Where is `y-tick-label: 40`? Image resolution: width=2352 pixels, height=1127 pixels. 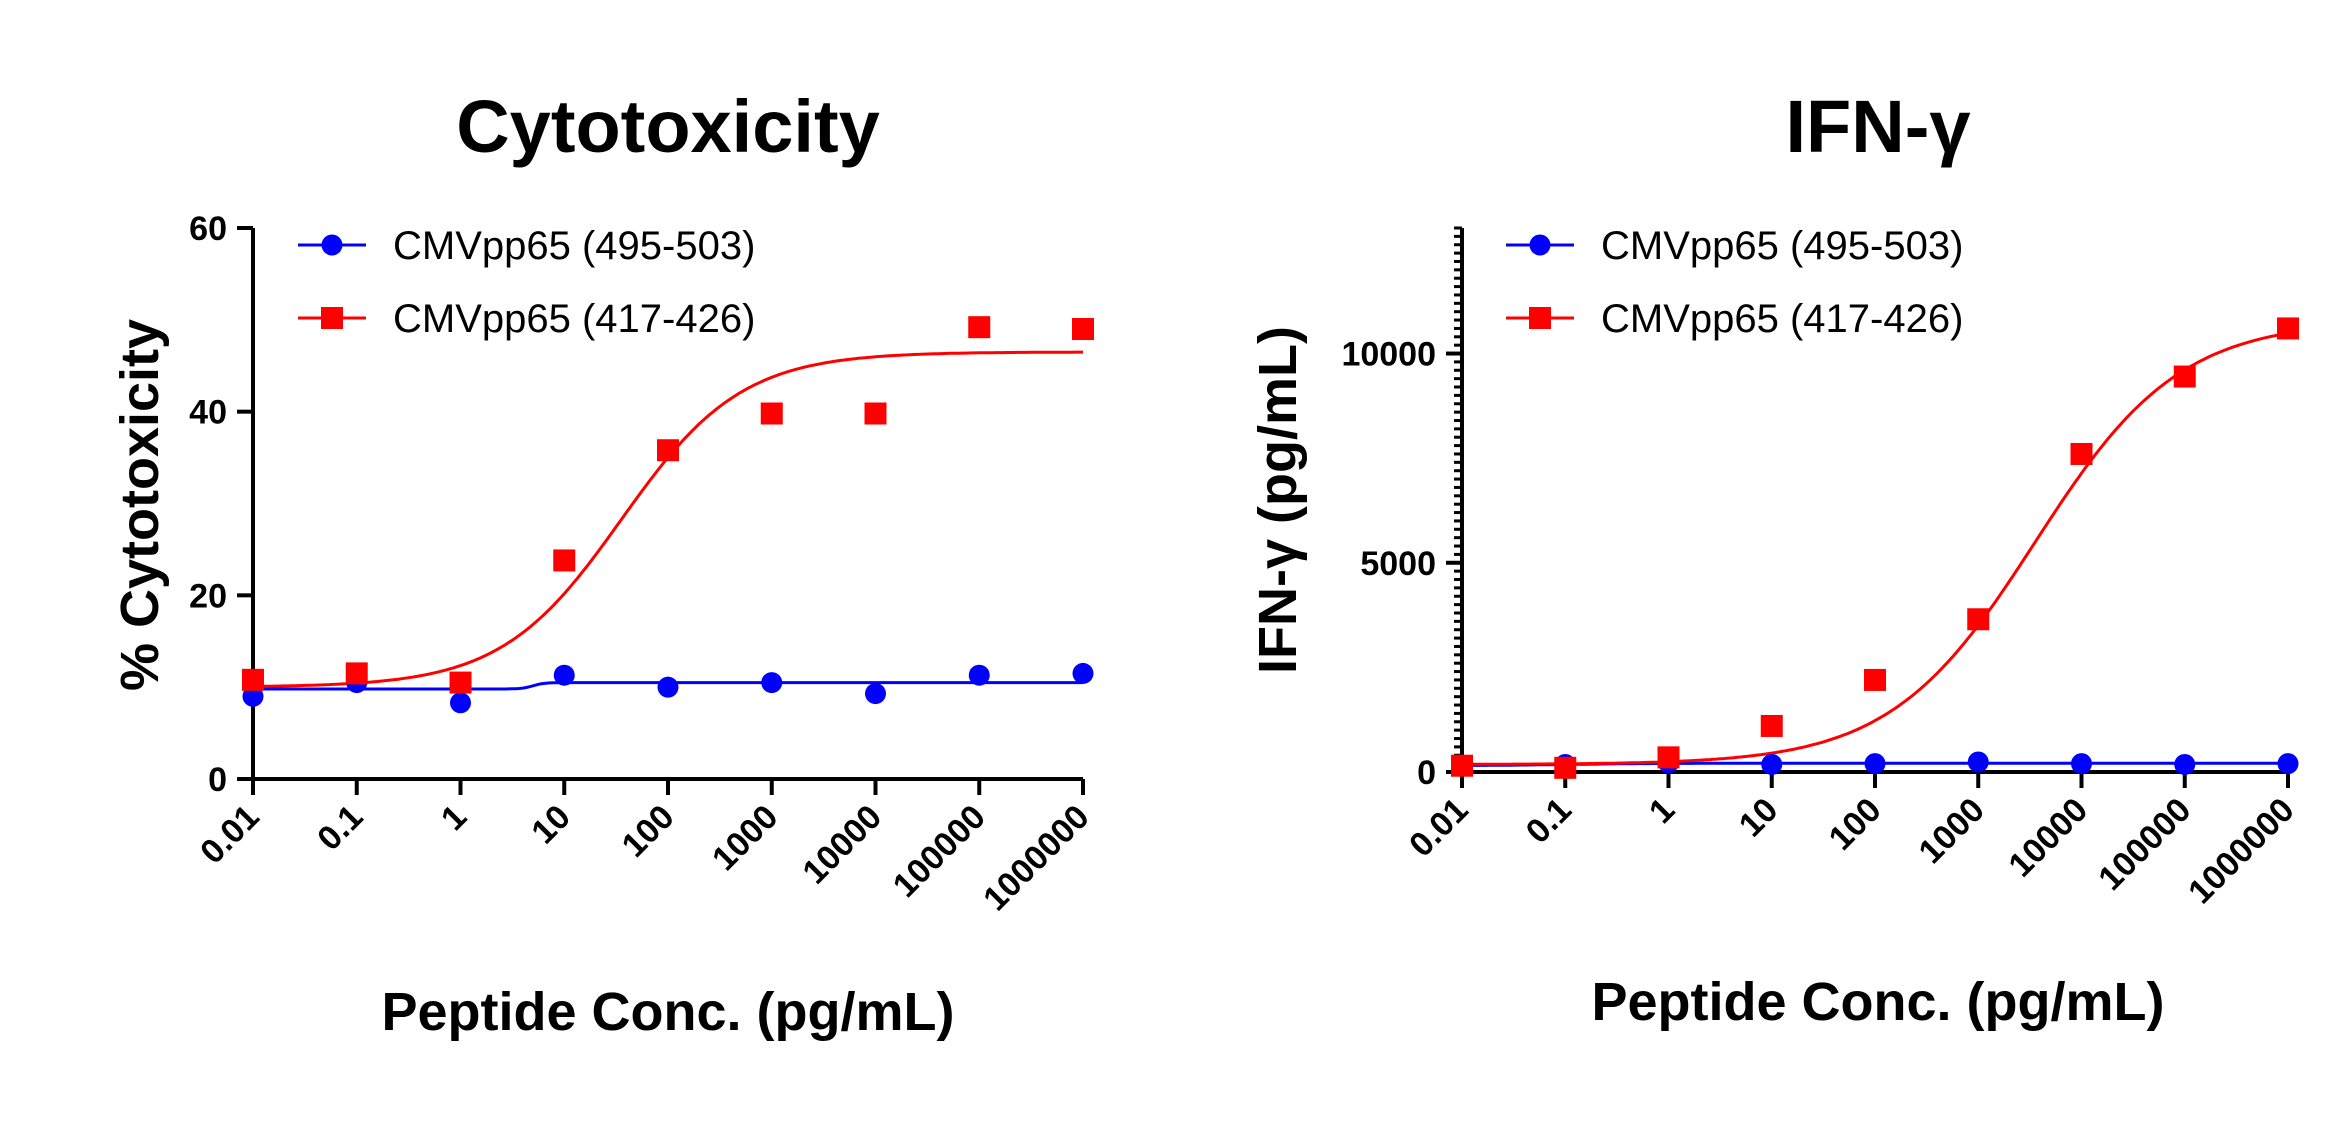
y-tick-label: 40 is located at coordinates (208, 413).